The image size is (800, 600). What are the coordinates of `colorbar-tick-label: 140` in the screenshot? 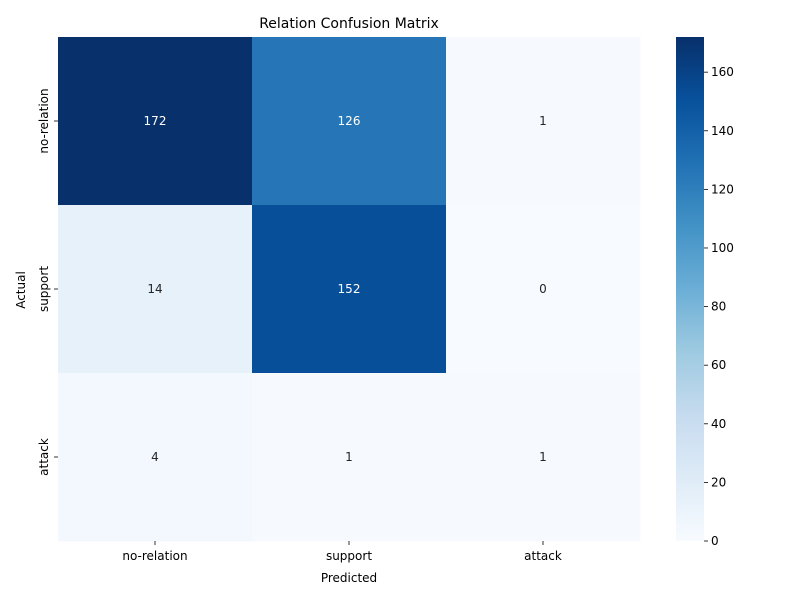 It's located at (722, 131).